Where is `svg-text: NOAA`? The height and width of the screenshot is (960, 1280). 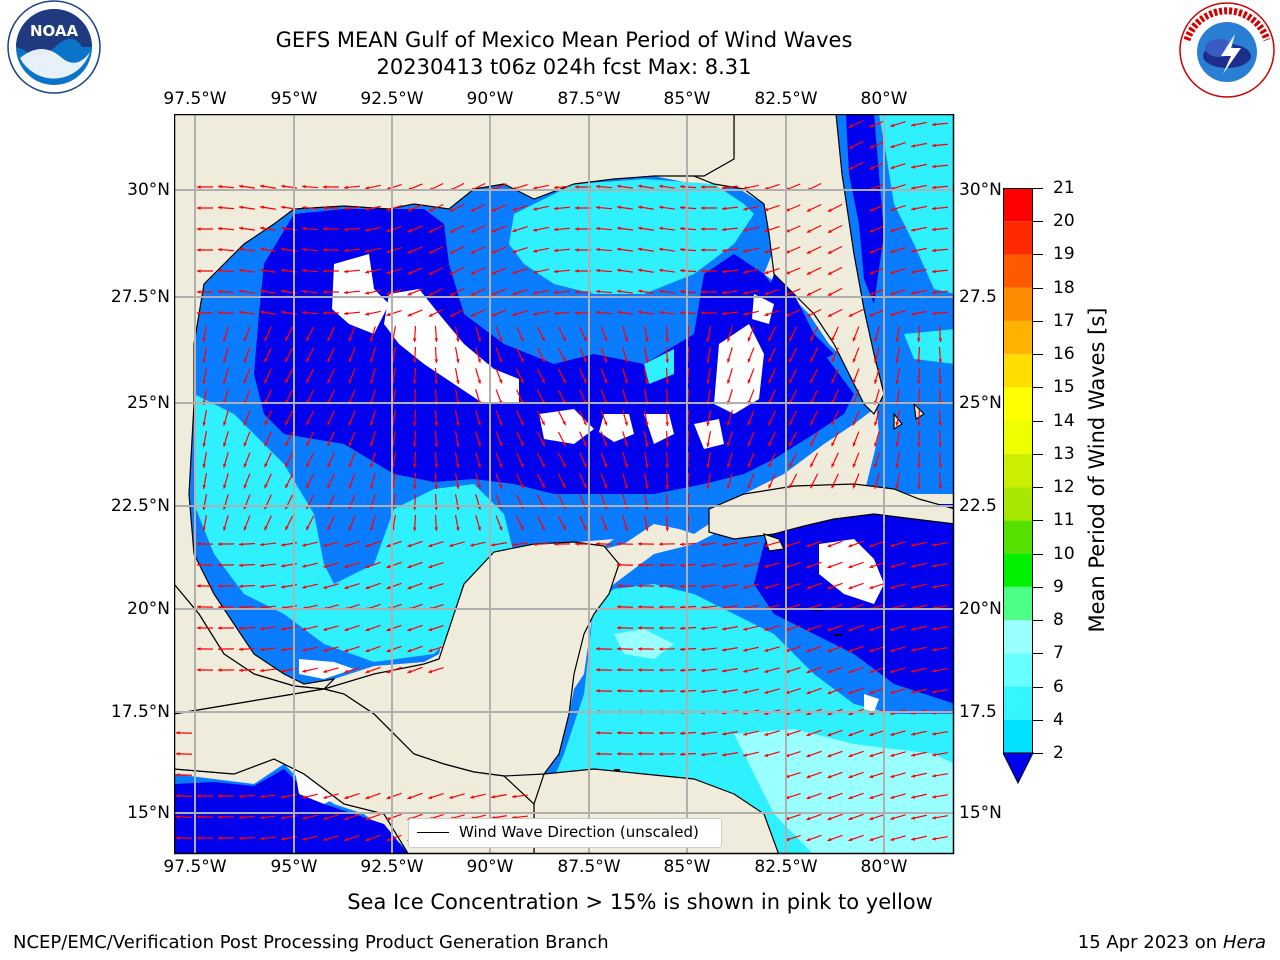 svg-text: NOAA is located at coordinates (54, 31).